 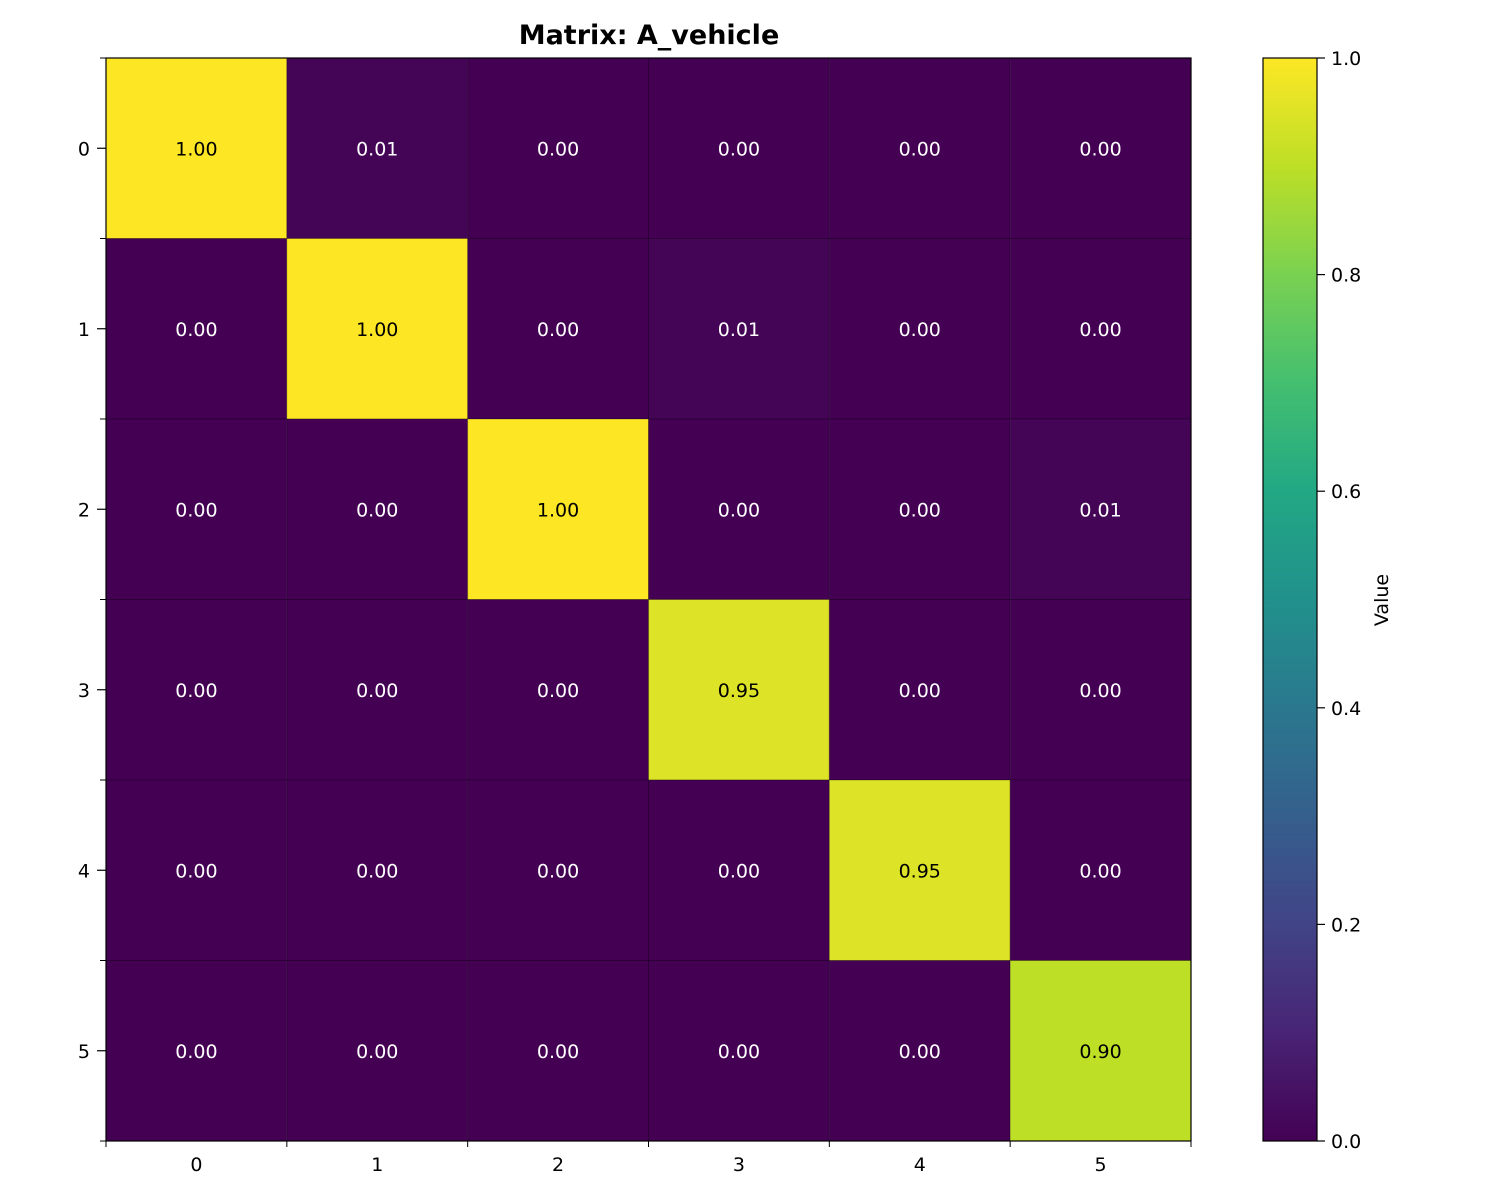 I want to click on heatmap-cell-r3-c0, so click(x=196, y=690).